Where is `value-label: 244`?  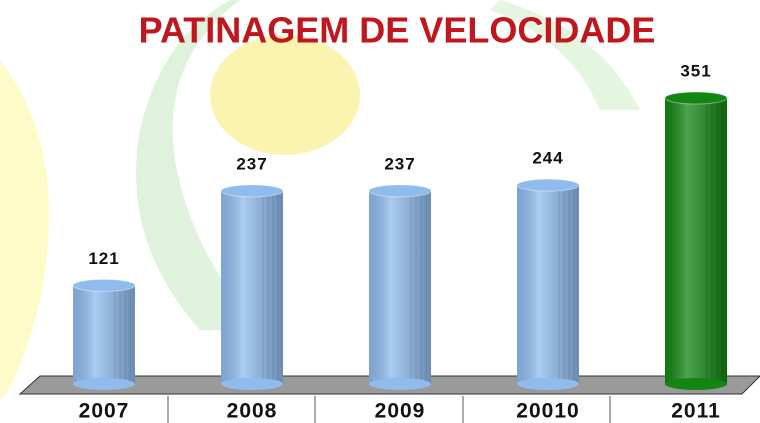 value-label: 244 is located at coordinates (547, 158).